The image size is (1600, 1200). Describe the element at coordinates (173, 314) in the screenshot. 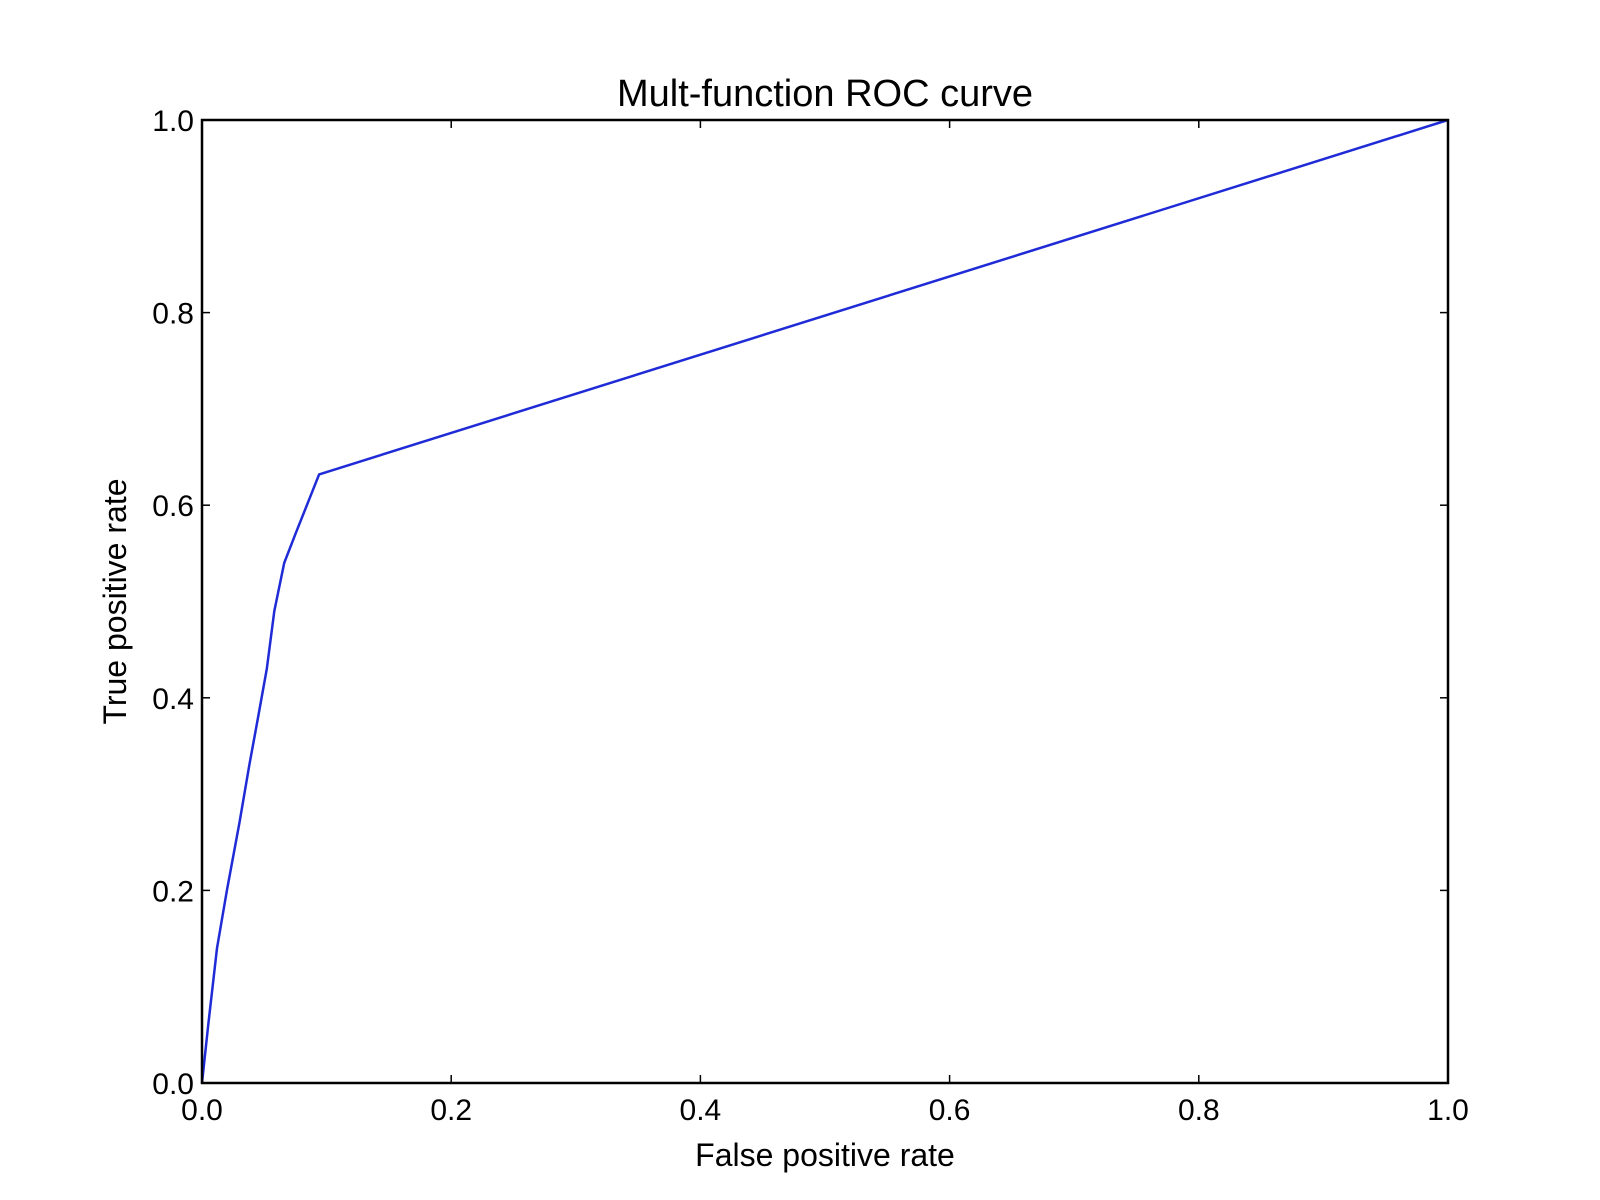

I see `y-tick-label-4: 0.8` at that location.